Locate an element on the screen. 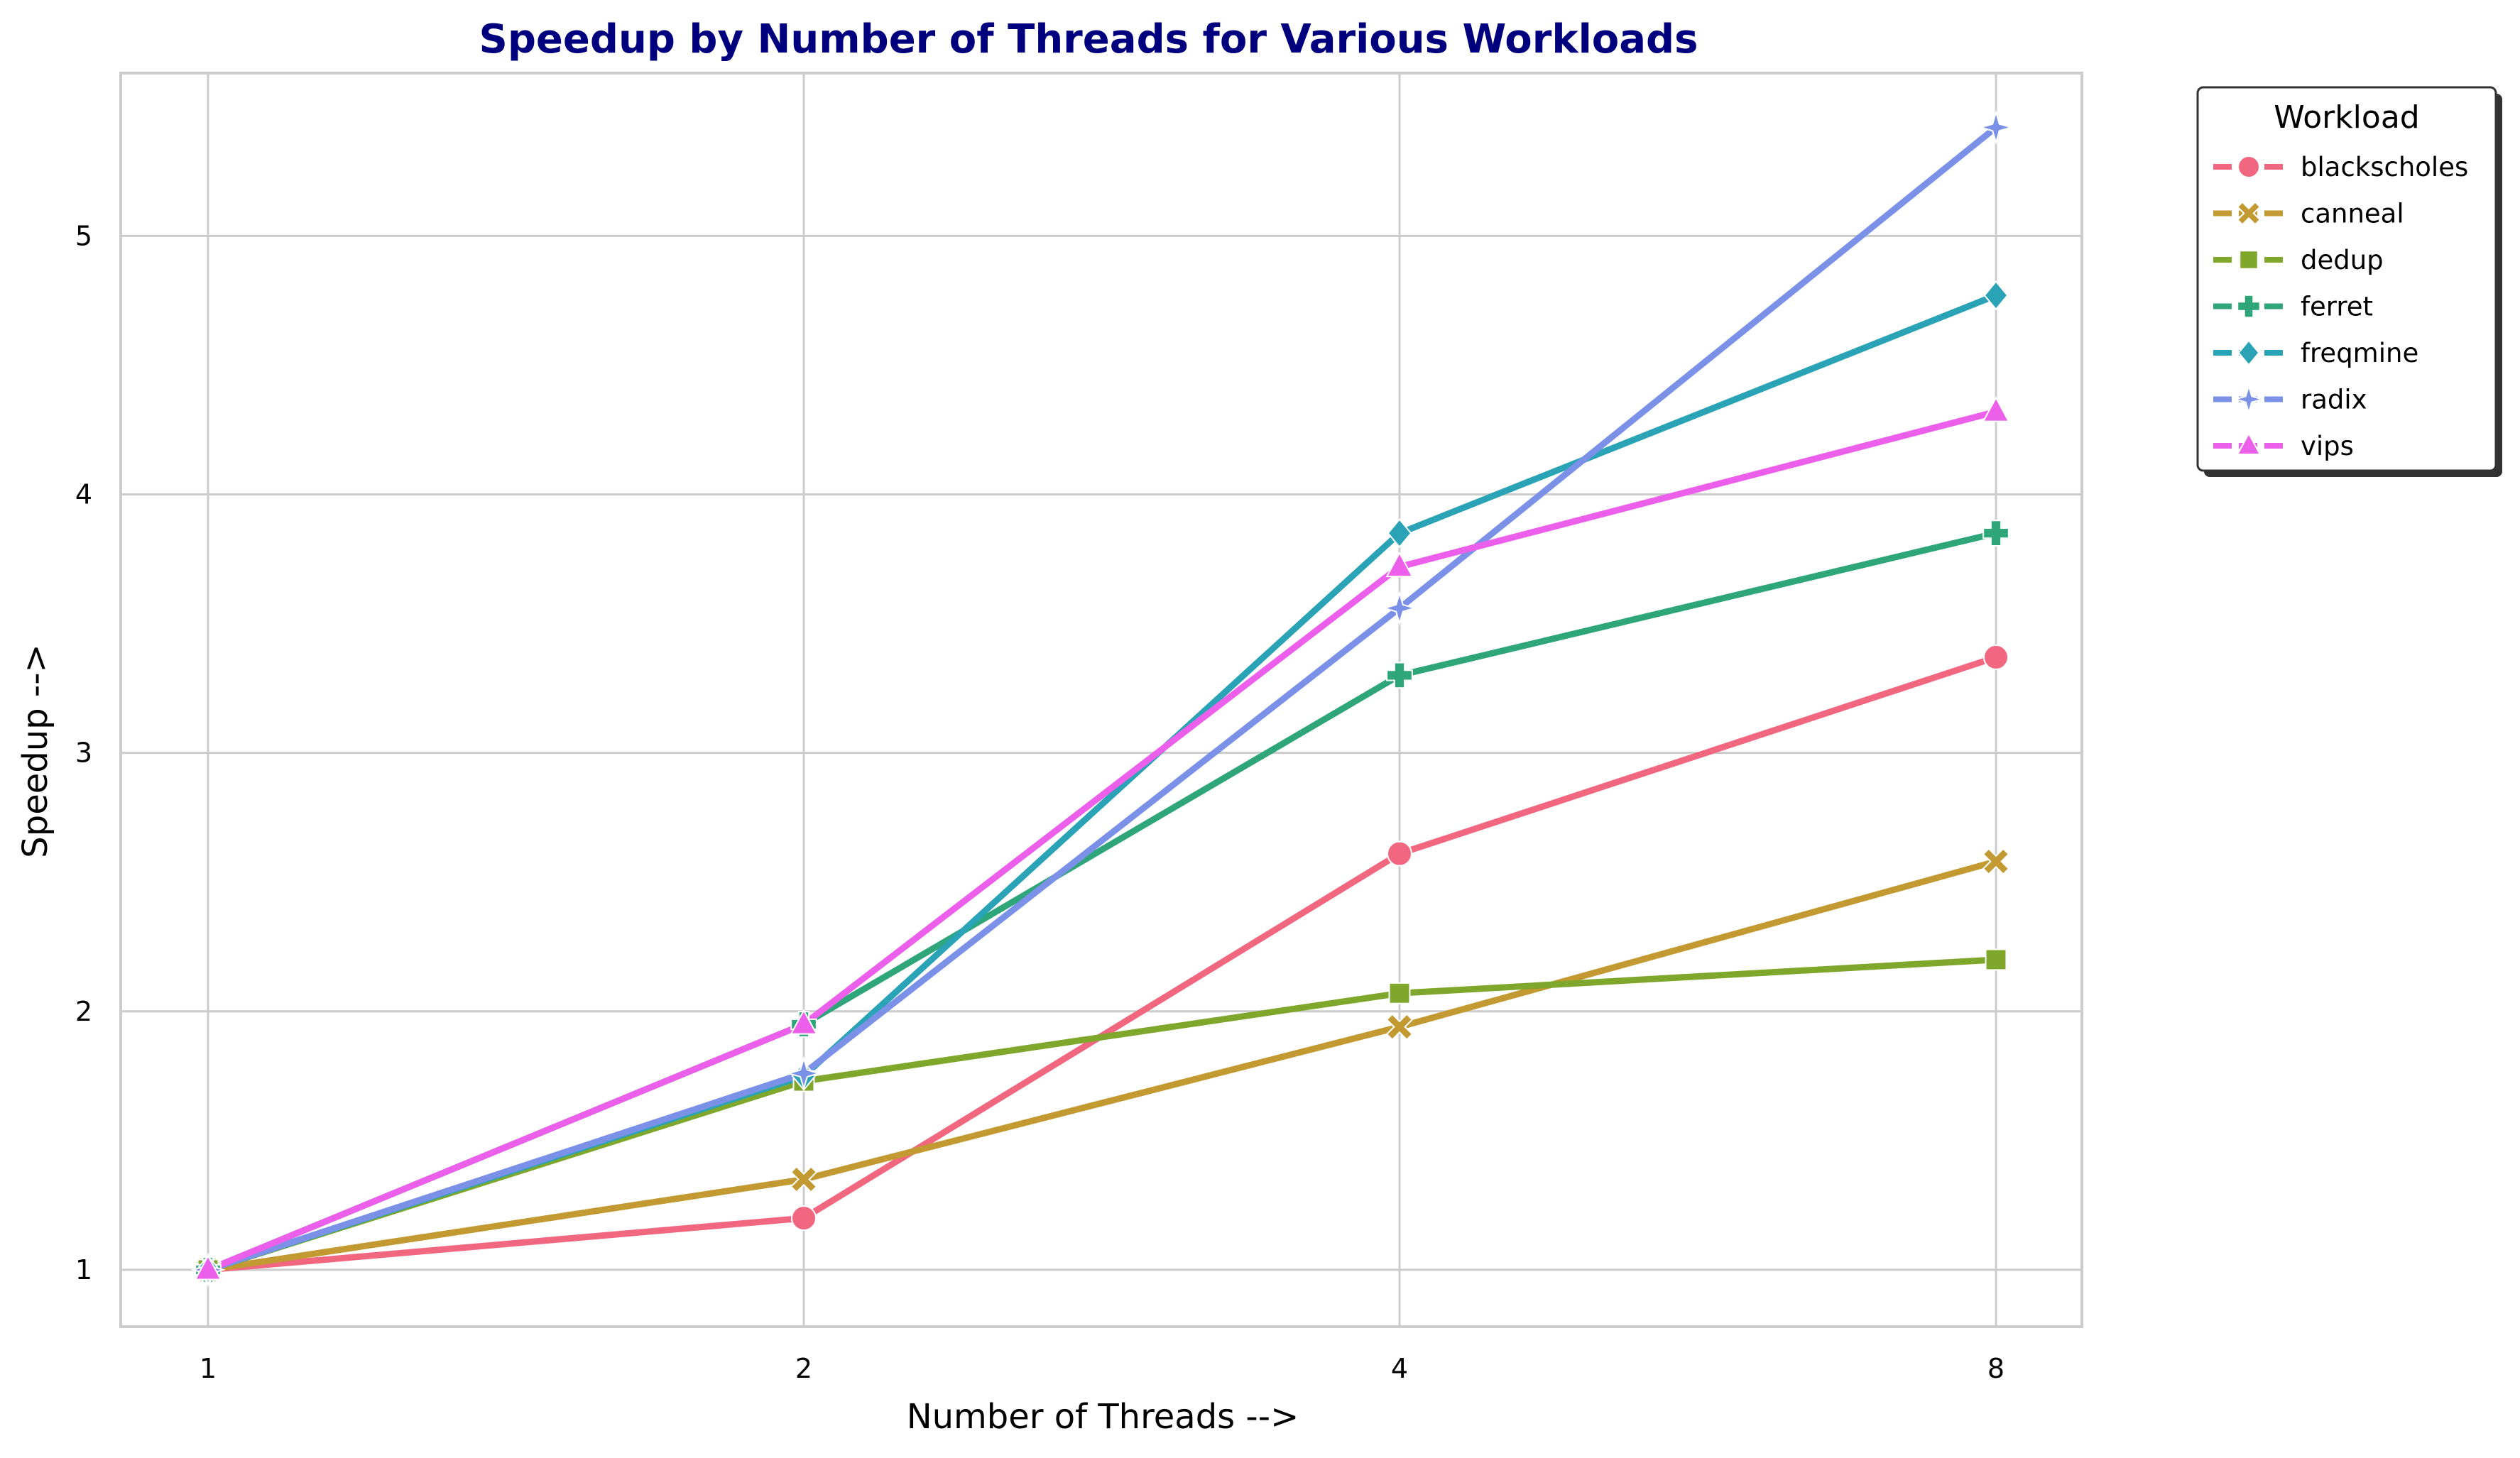  y-tick-label: 3 is located at coordinates (83, 753).